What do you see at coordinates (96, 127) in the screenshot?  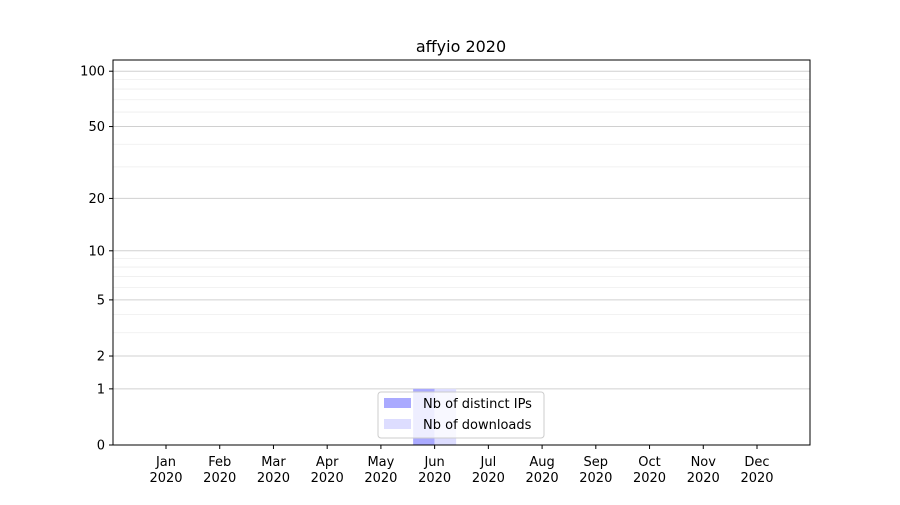 I see `y-tick-label: 50` at bounding box center [96, 127].